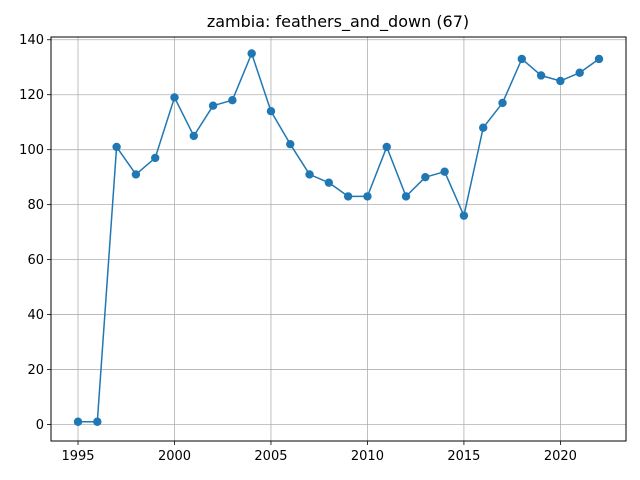 The image size is (640, 480). What do you see at coordinates (338, 22) in the screenshot?
I see `chart-title: zambia: feathers_and_down (67)` at bounding box center [338, 22].